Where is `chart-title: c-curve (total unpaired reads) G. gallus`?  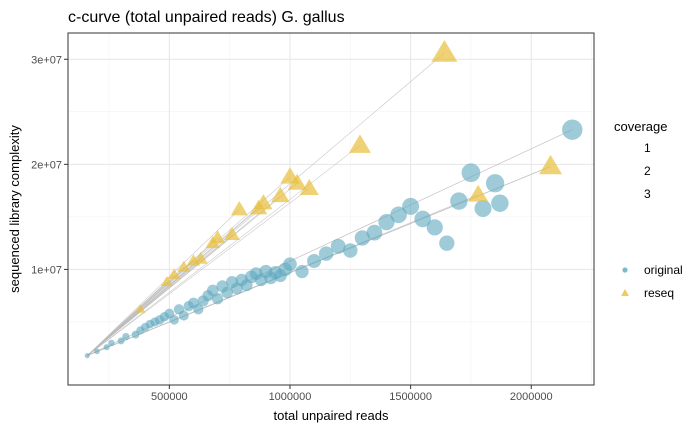 chart-title: c-curve (total unpaired reads) G. gallus is located at coordinates (206, 17).